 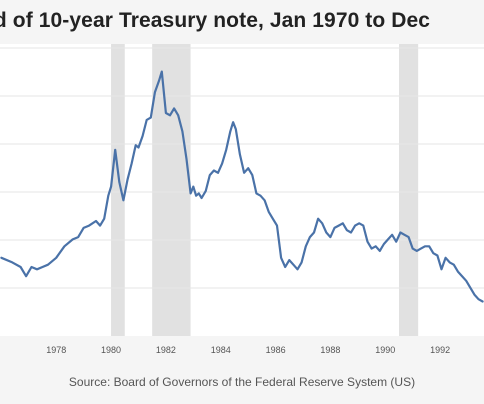 I want to click on x-tick-label: 1980, so click(x=111, y=350).